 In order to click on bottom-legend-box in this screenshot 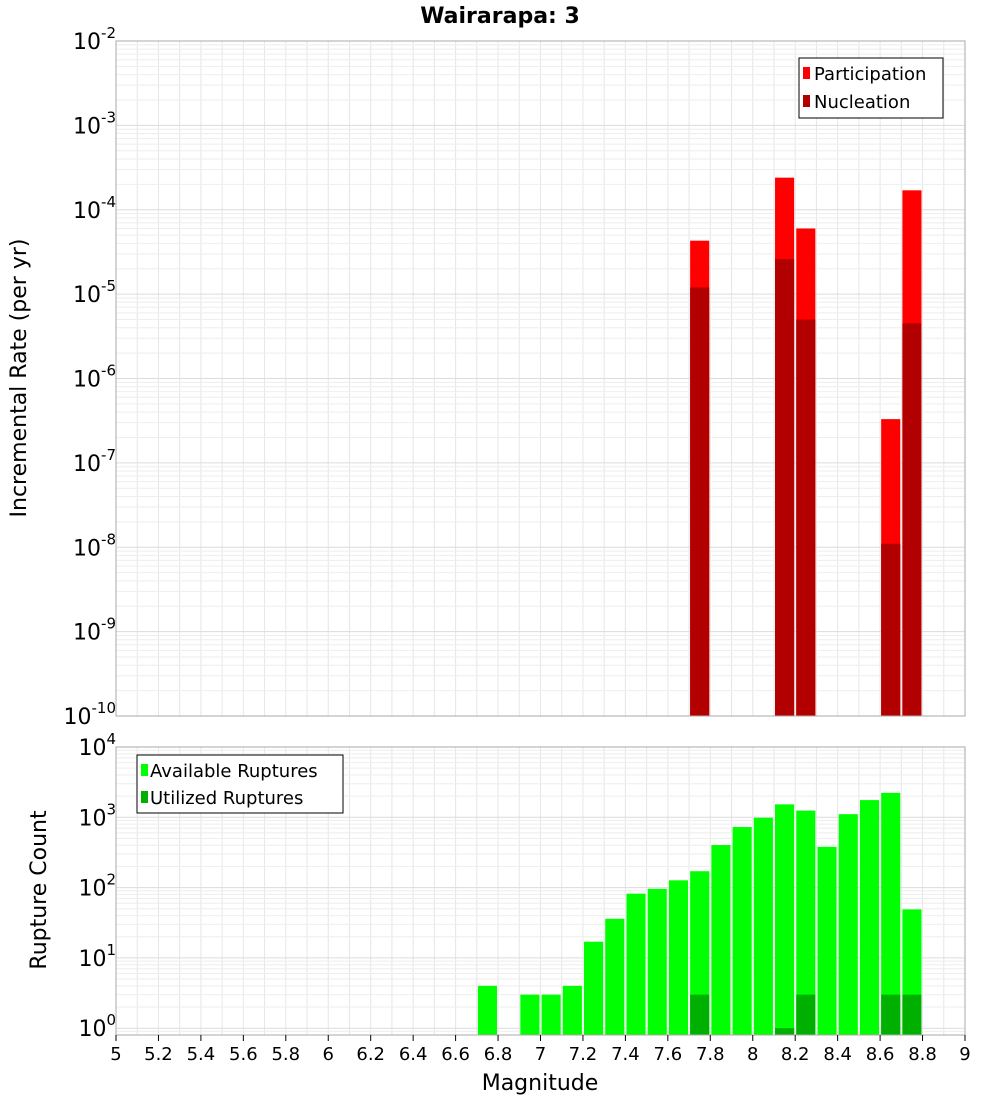, I will do `click(240, 784)`.